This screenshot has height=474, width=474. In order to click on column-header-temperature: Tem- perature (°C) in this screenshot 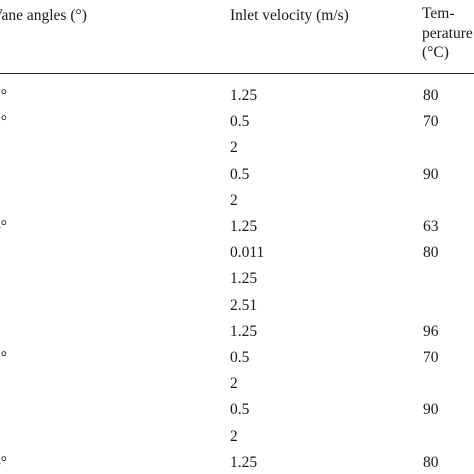, I will do `click(447, 33)`.